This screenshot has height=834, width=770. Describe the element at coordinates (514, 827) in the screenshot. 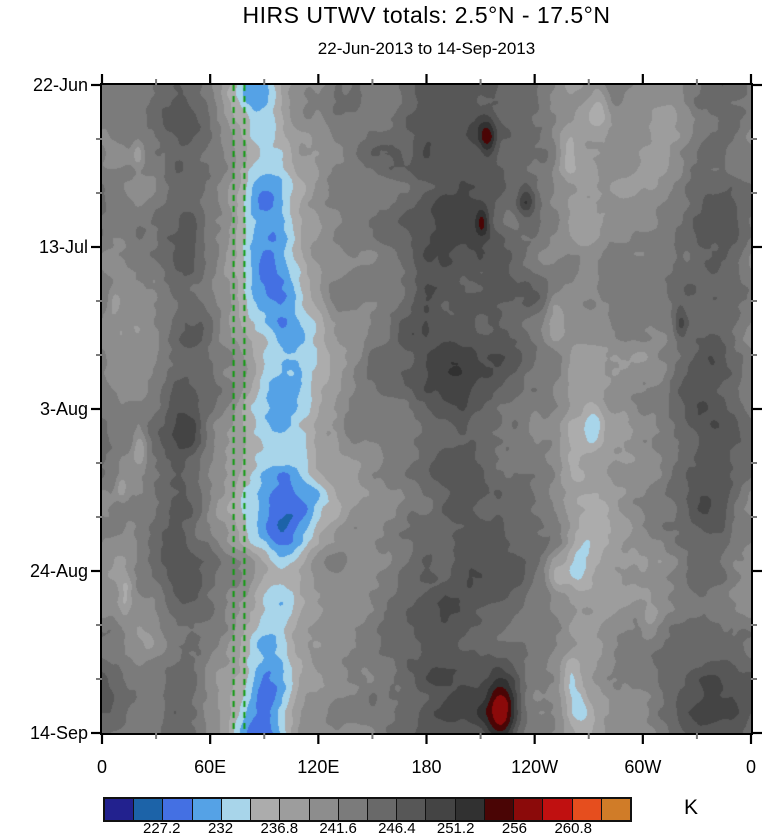

I see `colorbar-tick-label: 256` at that location.